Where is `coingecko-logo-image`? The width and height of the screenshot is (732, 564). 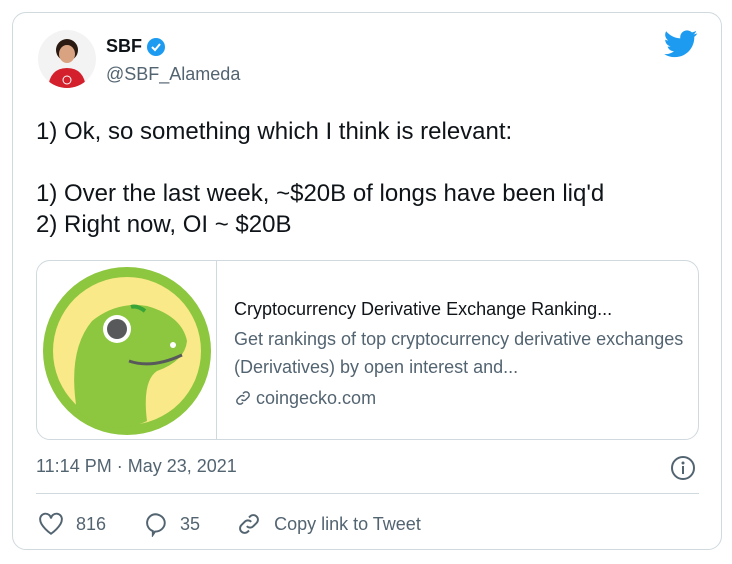
coingecko-logo-image is located at coordinates (127, 350).